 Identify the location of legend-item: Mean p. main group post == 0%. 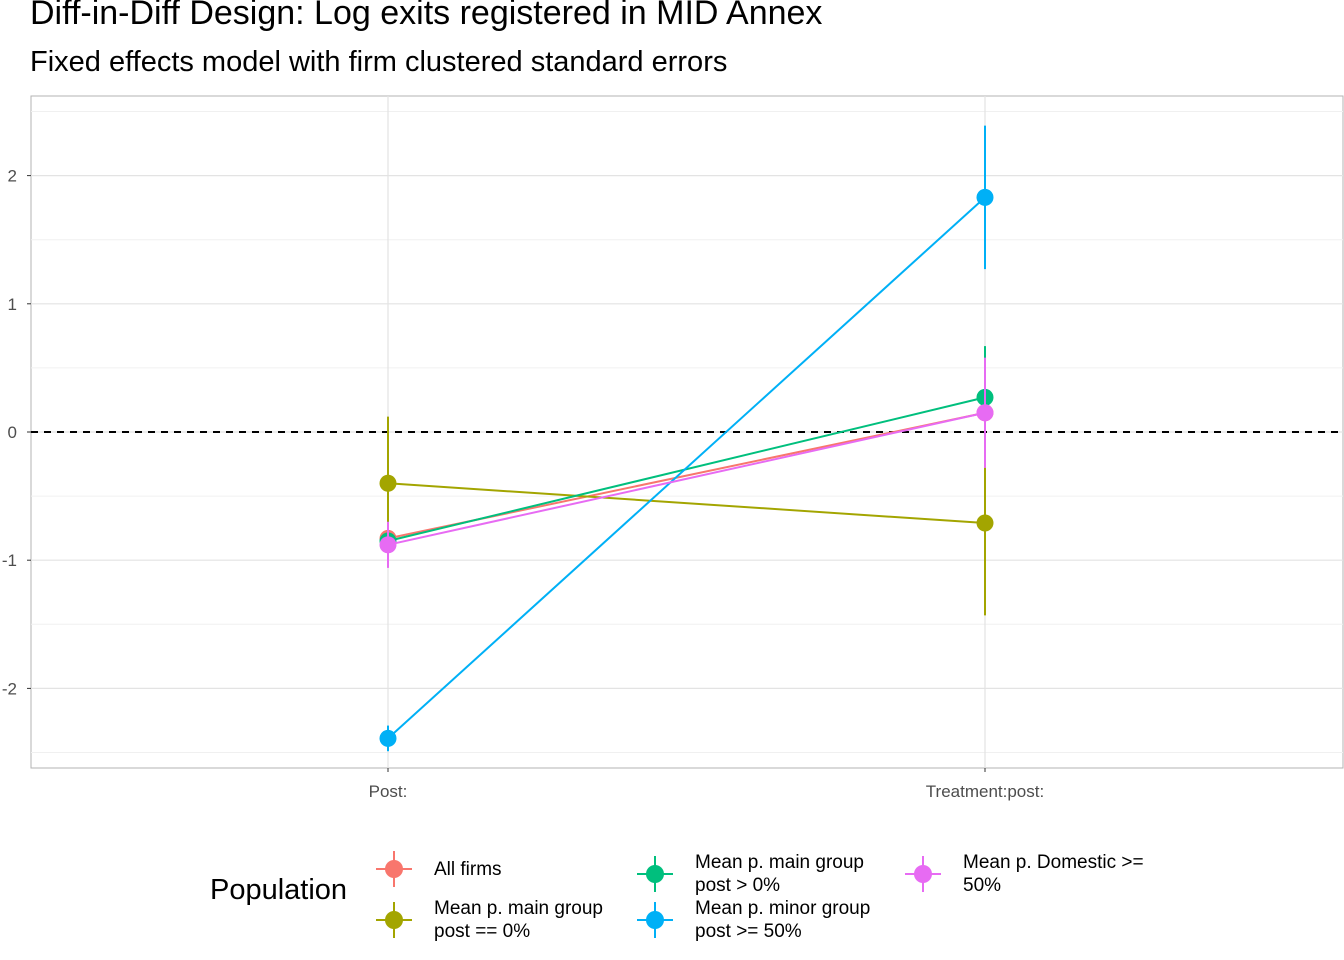
(489, 920).